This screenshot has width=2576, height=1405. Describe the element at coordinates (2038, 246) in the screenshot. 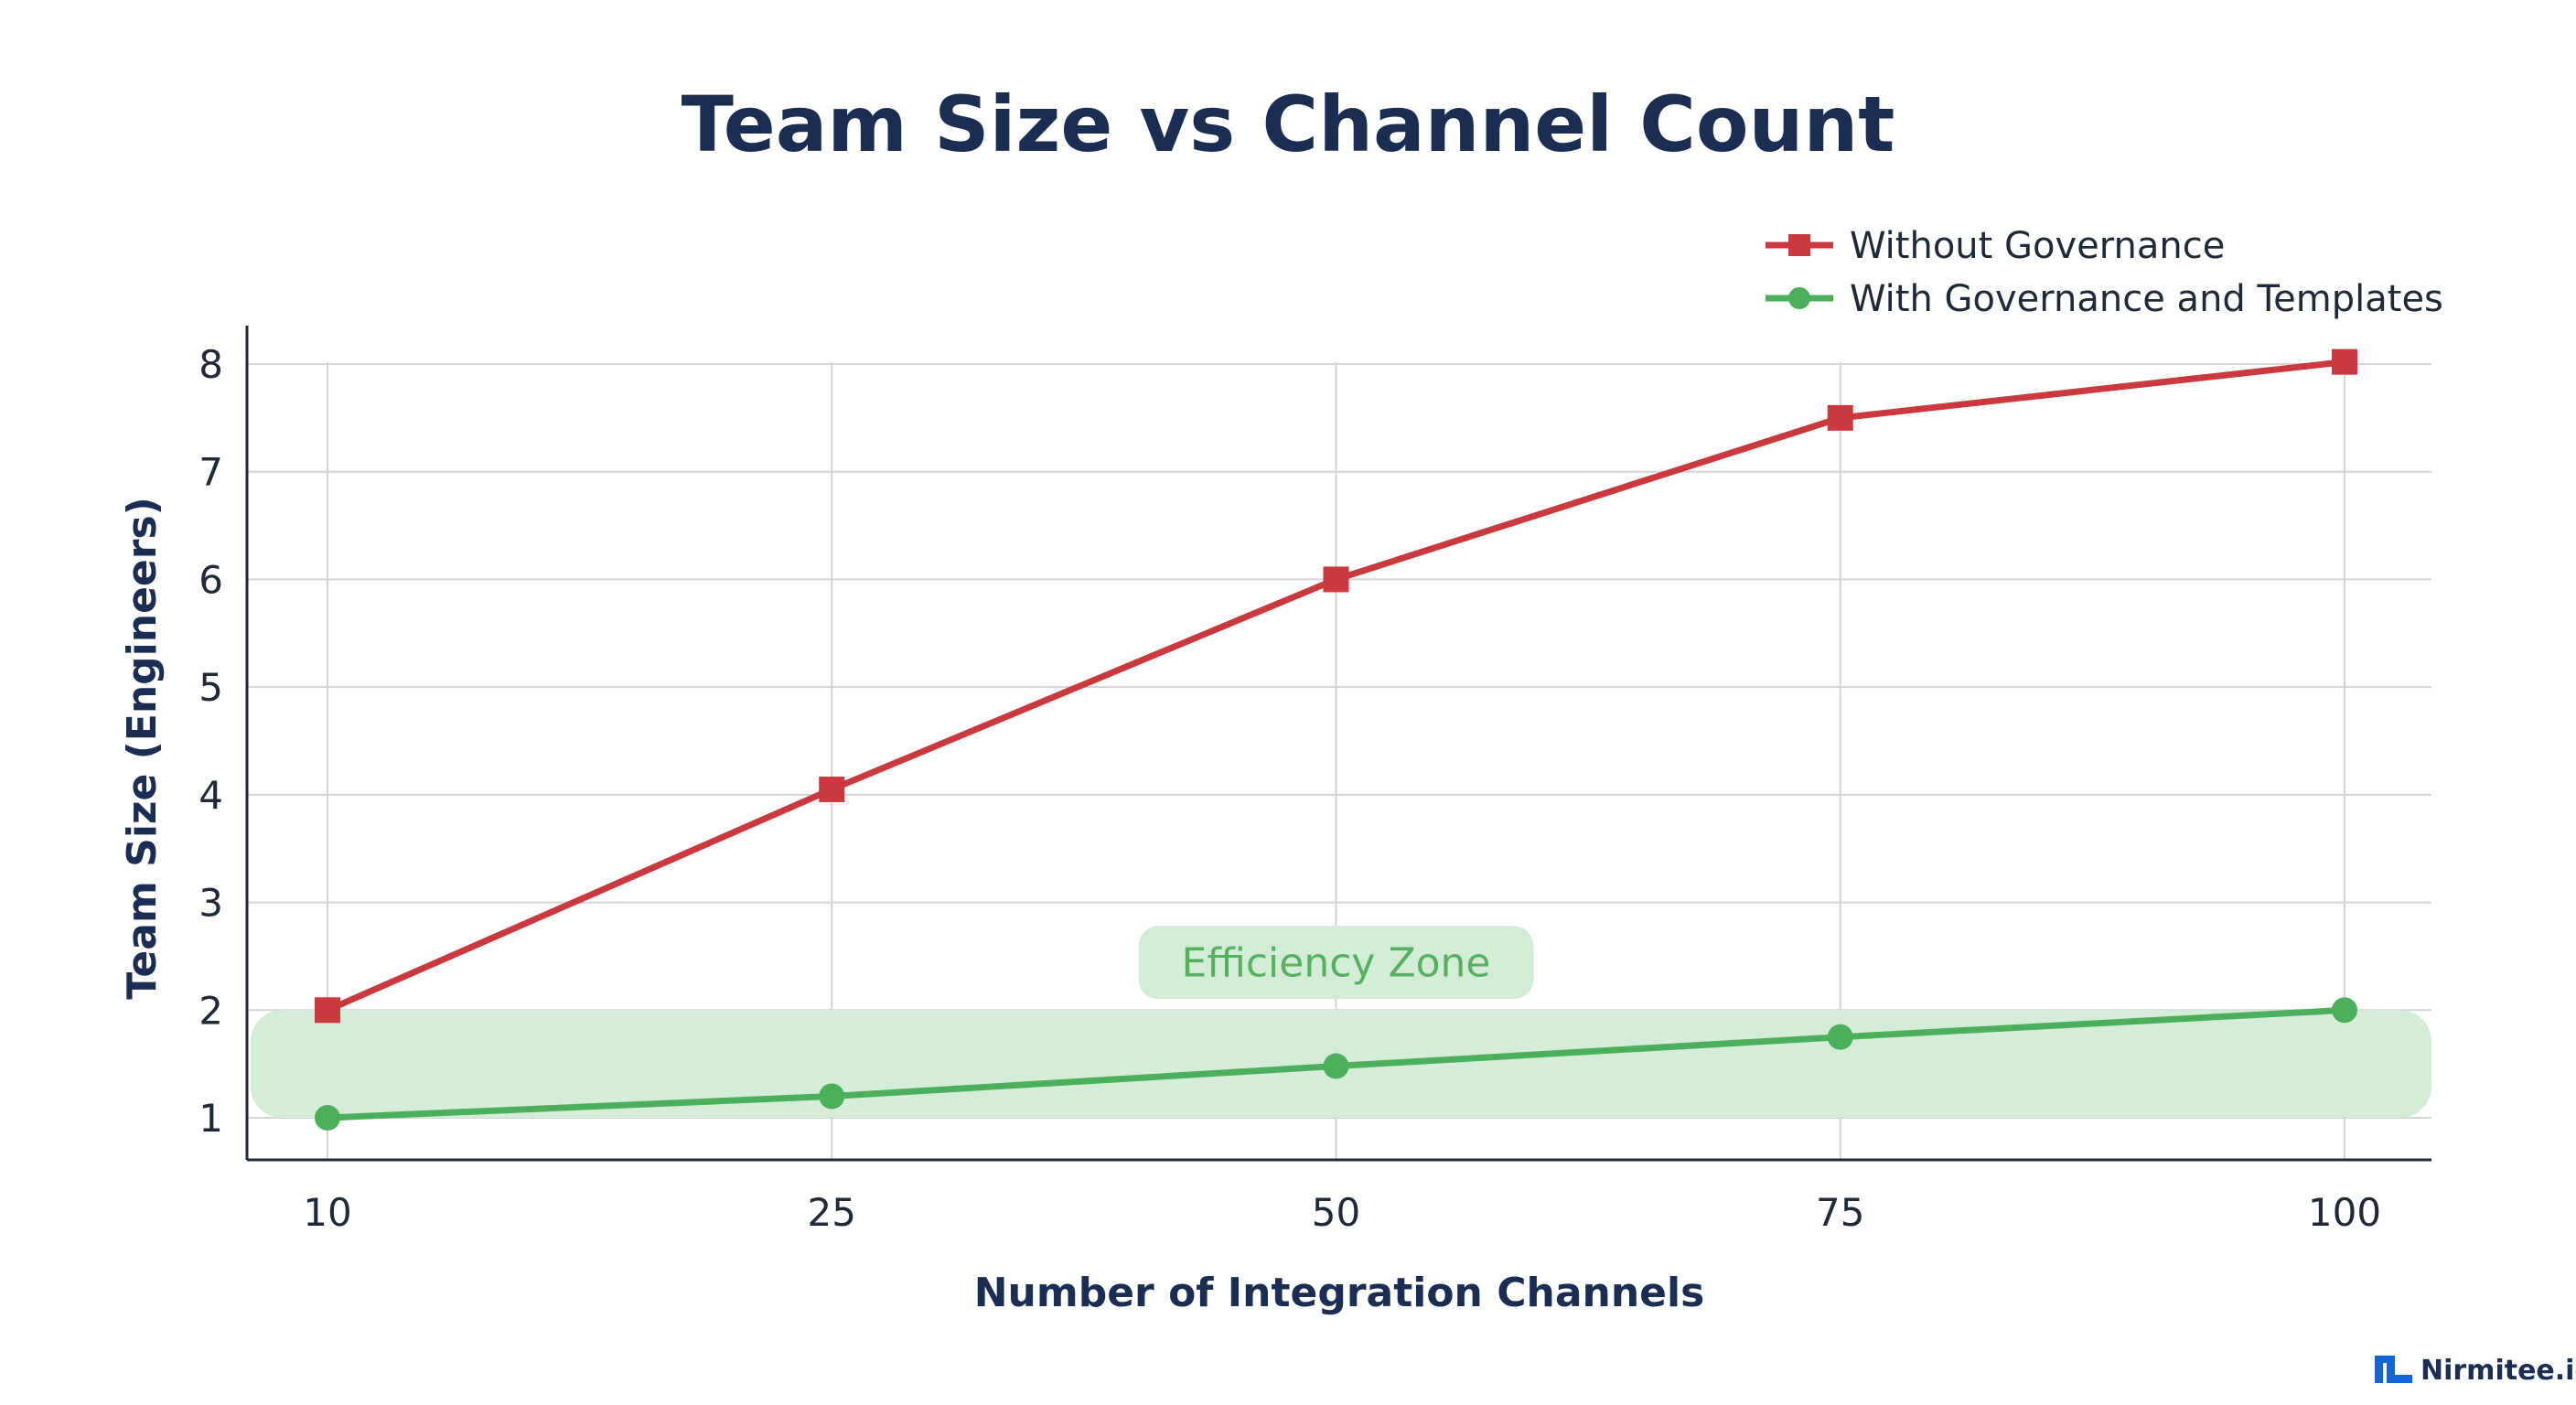

I see `legend-label: Without Governance` at that location.